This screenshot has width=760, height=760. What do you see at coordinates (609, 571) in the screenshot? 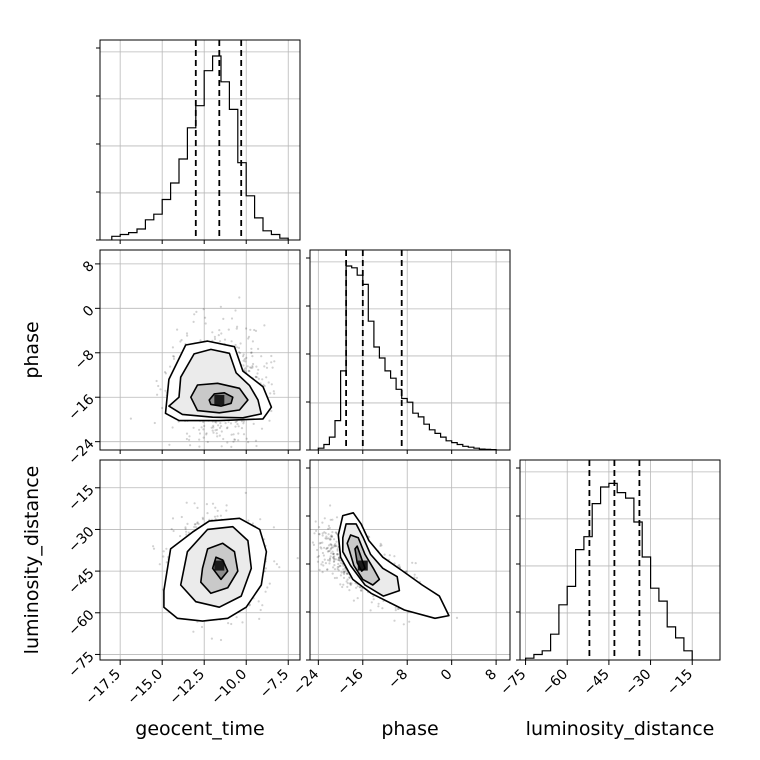
I see `histogram-step-luminosity-distance` at bounding box center [609, 571].